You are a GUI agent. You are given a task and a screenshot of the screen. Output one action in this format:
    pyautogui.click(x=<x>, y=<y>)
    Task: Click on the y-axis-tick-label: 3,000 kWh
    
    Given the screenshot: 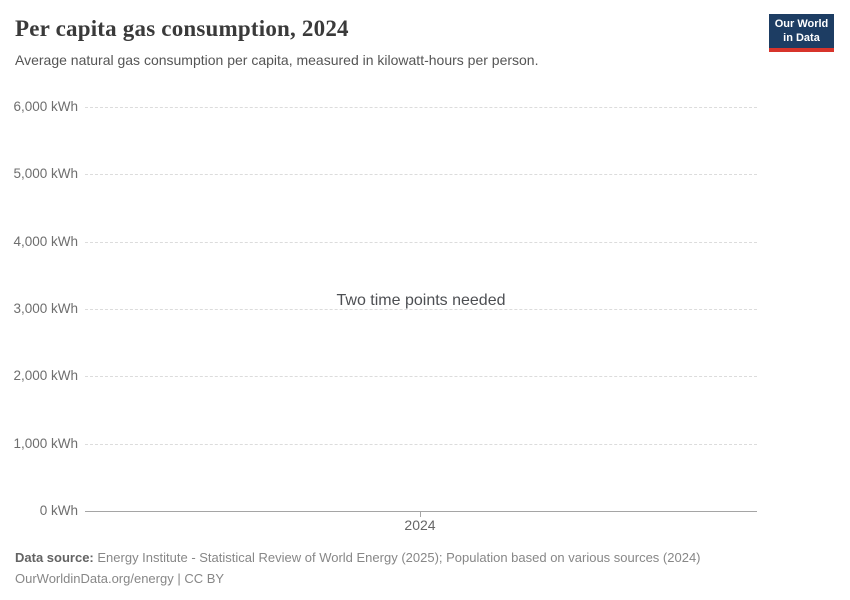 What is the action you would take?
    pyautogui.click(x=45, y=308)
    